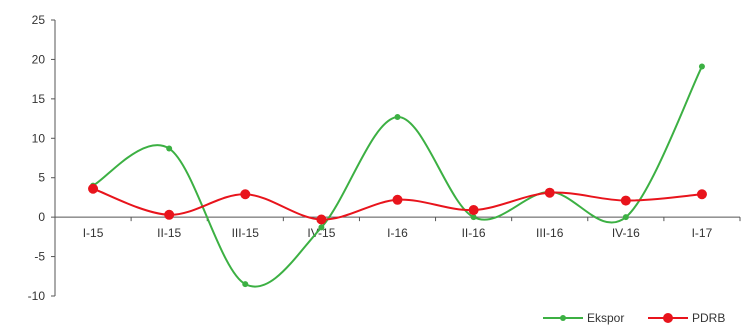  What do you see at coordinates (41, 217) in the screenshot?
I see `y-tick-label: 0` at bounding box center [41, 217].